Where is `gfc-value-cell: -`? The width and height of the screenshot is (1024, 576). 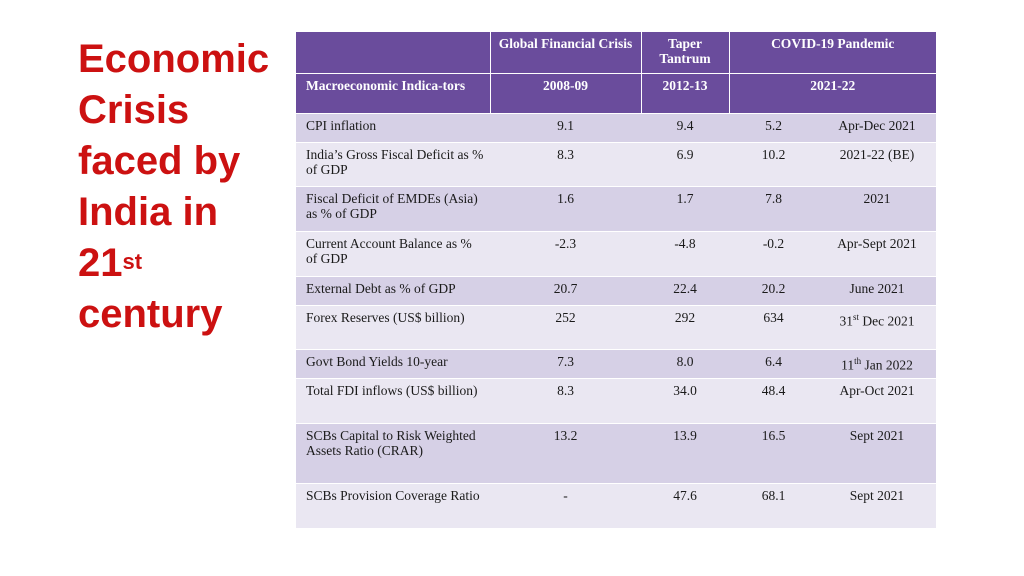 gfc-value-cell: - is located at coordinates (565, 505).